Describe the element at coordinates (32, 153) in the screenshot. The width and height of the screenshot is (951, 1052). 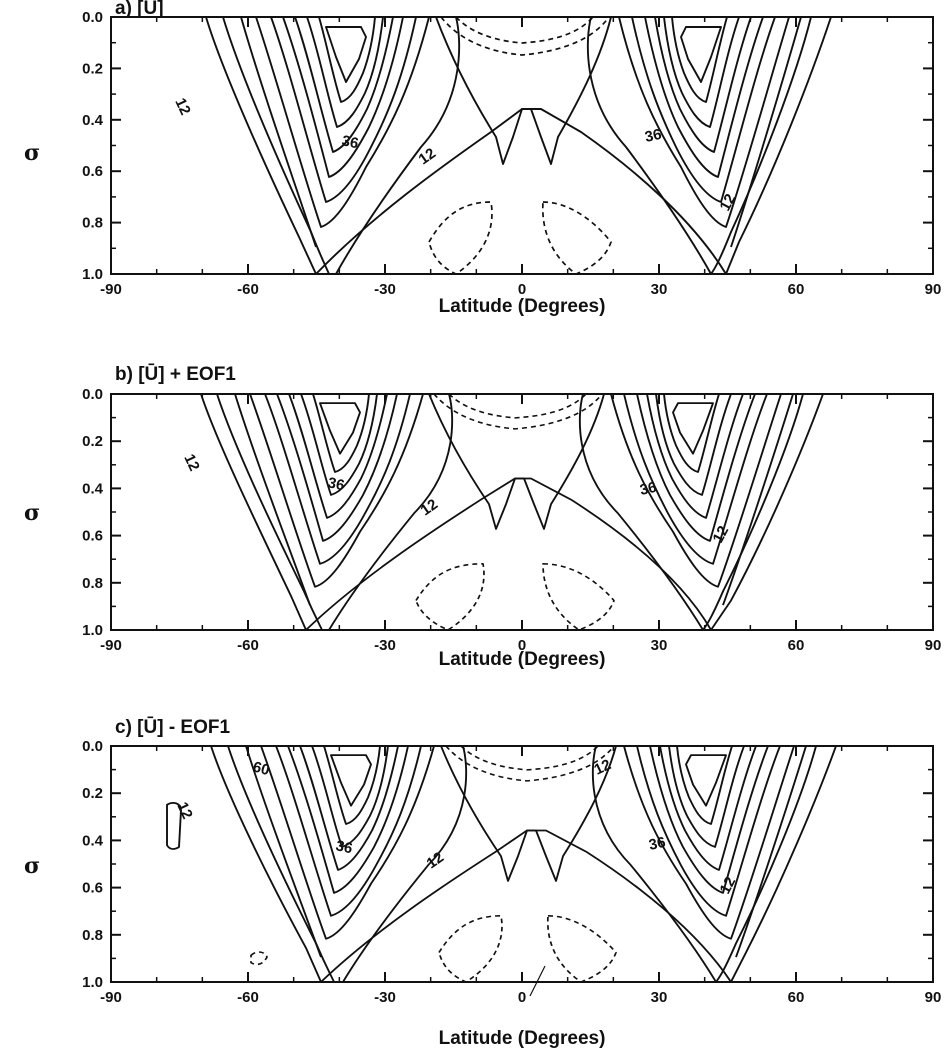
I see `panel-a-ylabel: σ` at that location.